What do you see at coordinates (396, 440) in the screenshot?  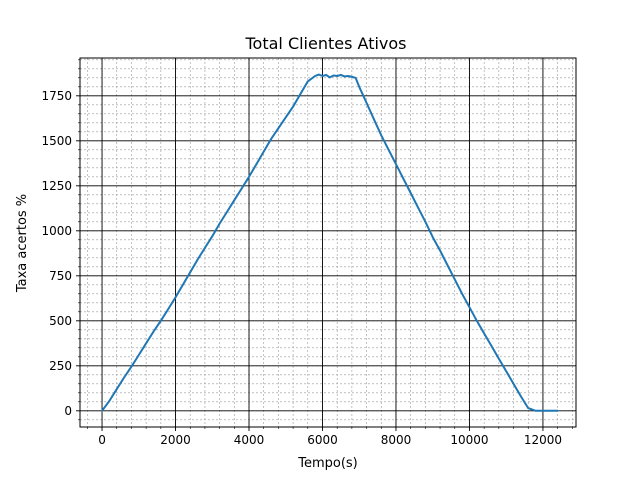 I see `x-tick-label: 8000` at bounding box center [396, 440].